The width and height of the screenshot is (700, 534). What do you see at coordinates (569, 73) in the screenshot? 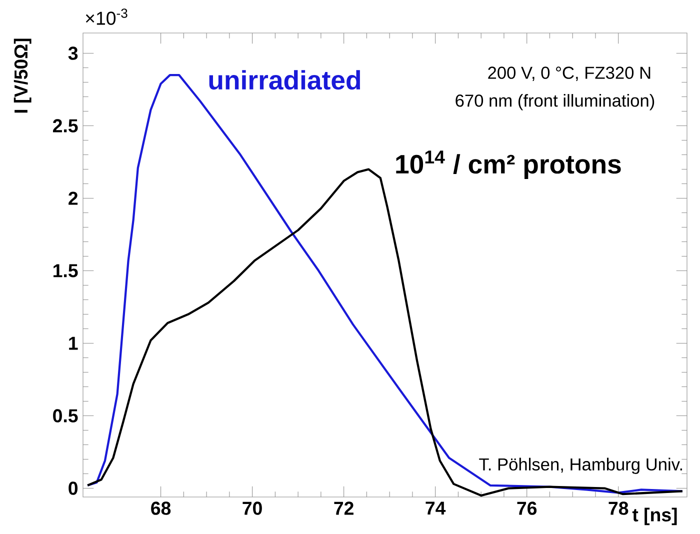
I see `annotation: 200 V, 0 °C, FZ320 N` at bounding box center [569, 73].